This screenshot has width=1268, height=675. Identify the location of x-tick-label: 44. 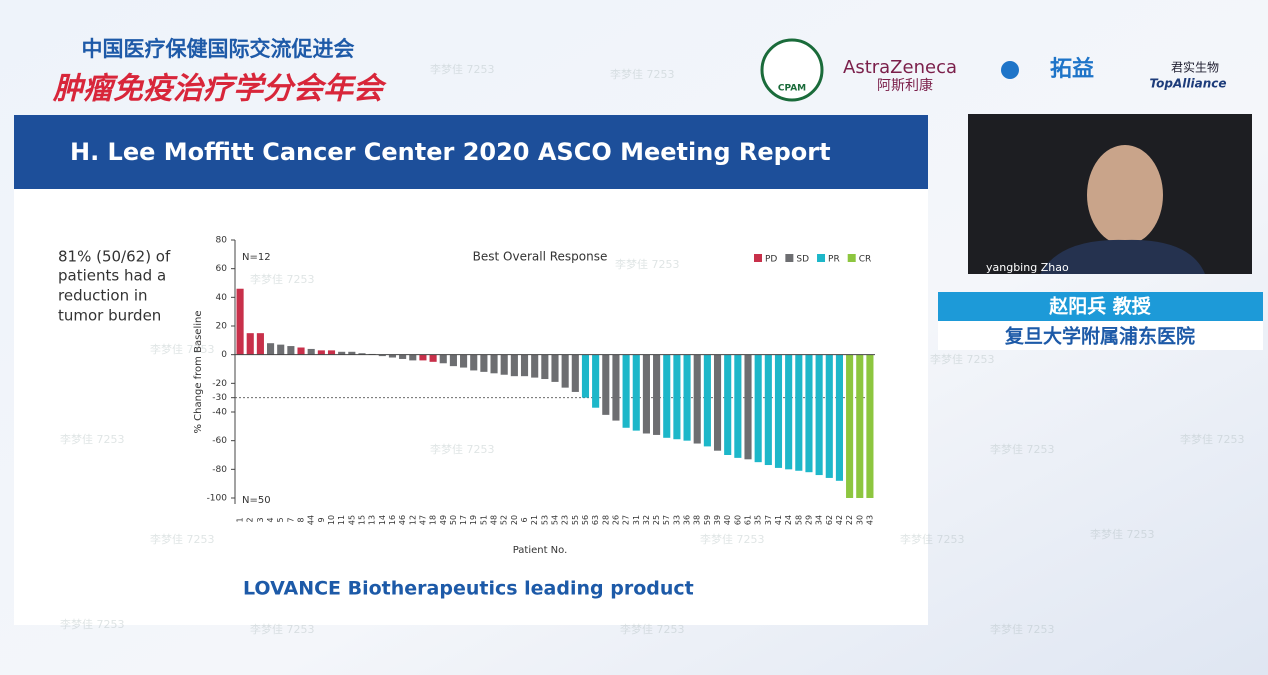
(311, 520).